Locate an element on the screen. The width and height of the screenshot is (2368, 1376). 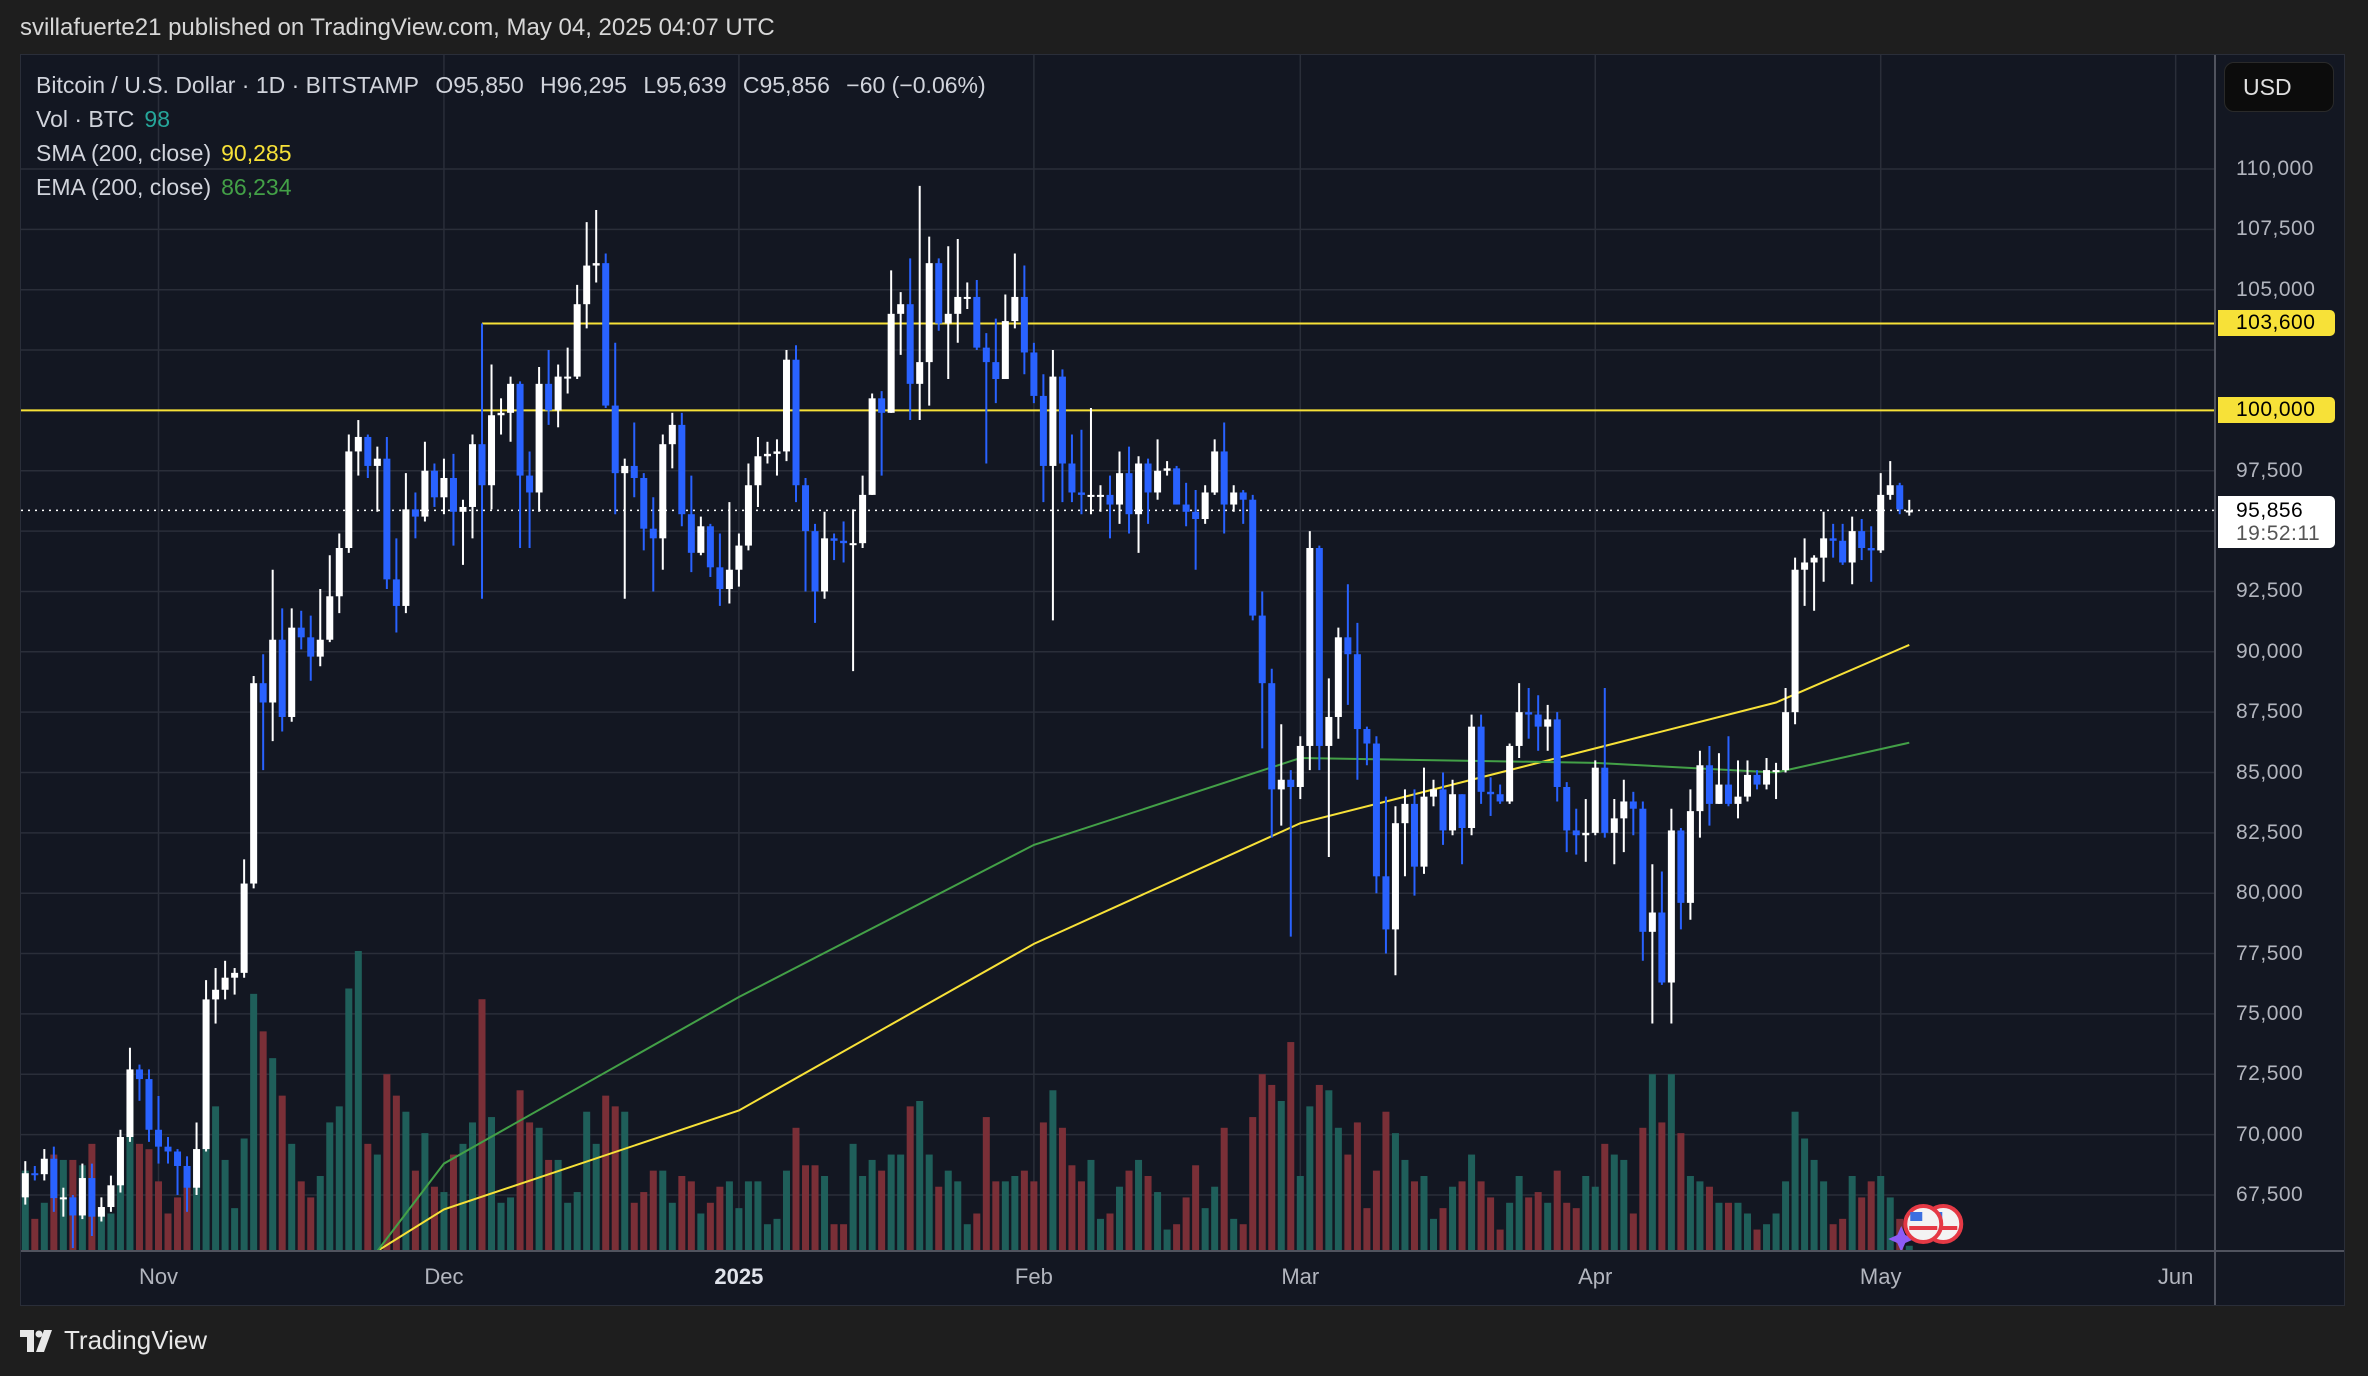
currency-button: USD is located at coordinates (2279, 87).